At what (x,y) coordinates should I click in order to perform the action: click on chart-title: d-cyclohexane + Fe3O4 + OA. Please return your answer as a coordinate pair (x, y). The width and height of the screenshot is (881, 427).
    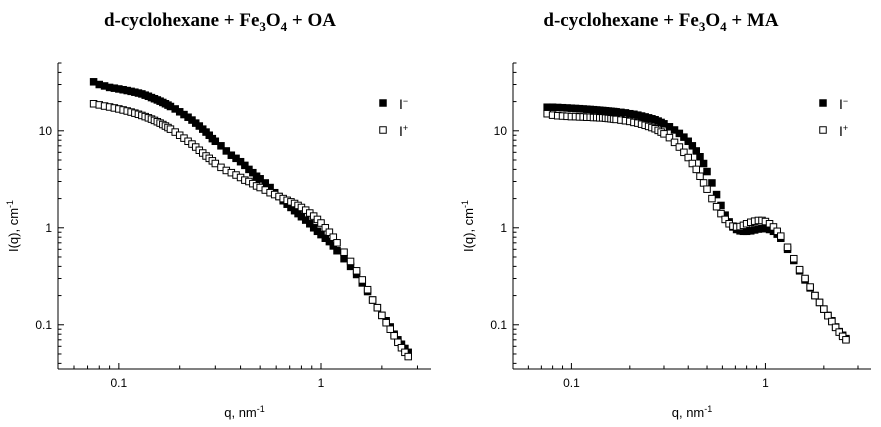
    Looking at the image, I should click on (219, 22).